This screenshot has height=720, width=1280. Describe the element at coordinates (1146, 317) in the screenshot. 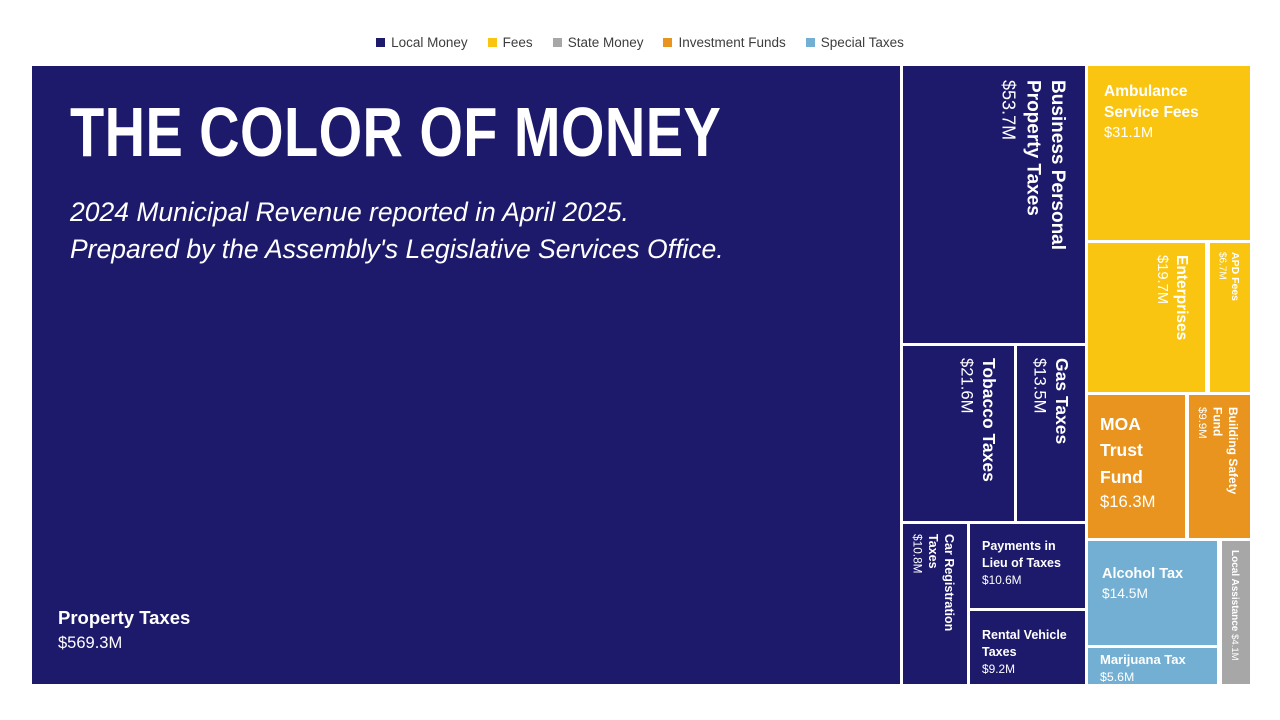

I see `treemap-node-enterprises: Enterprises $19.7M` at that location.